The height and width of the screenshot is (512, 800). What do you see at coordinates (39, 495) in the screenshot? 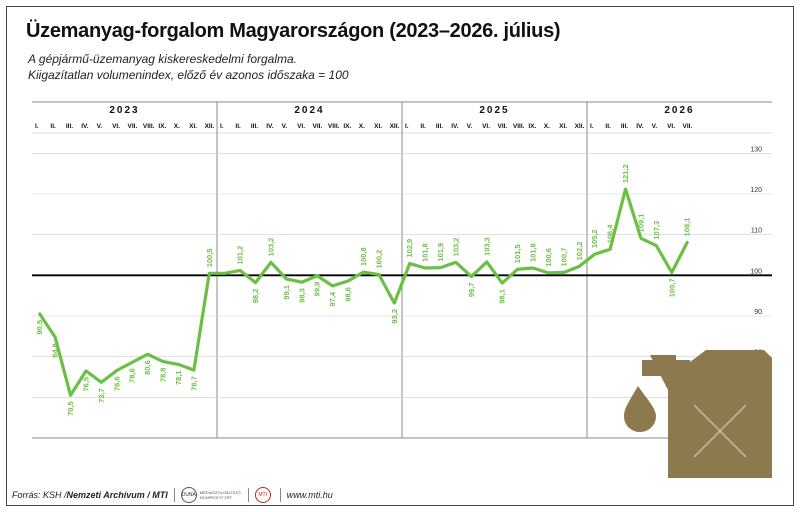
I see `source-label: Forrás: KSH /` at bounding box center [39, 495].